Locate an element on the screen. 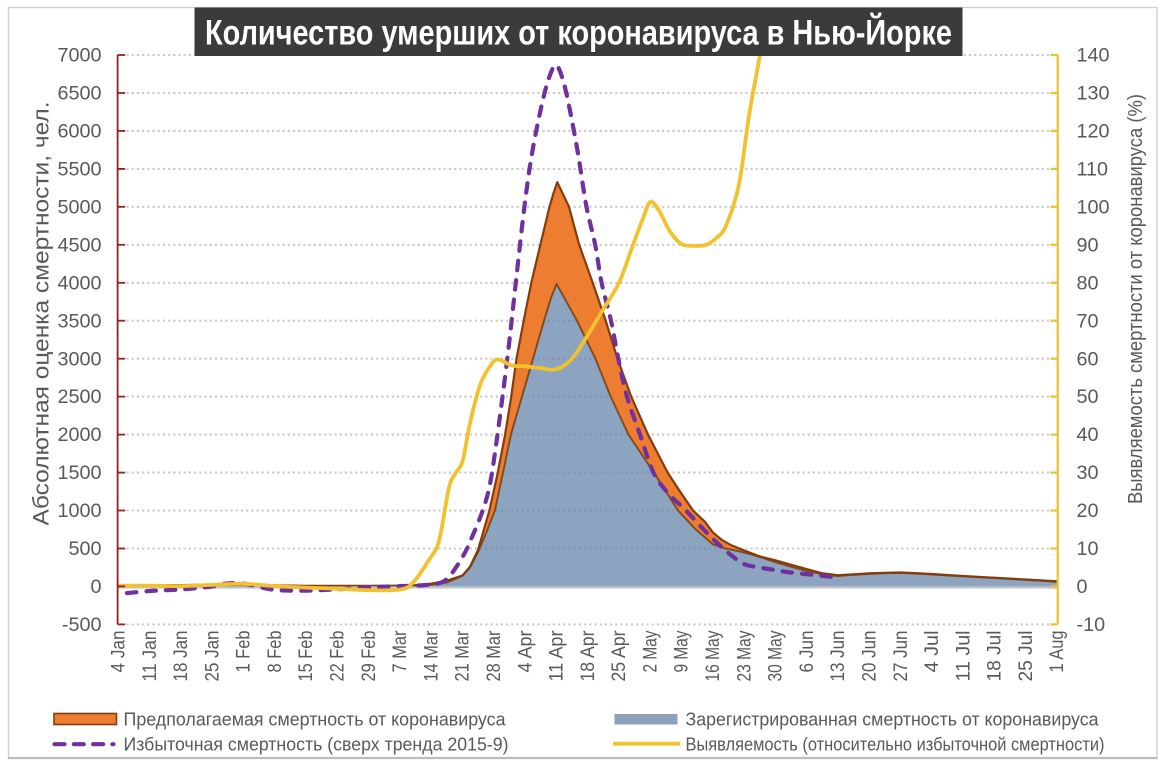 The height and width of the screenshot is (766, 1164). svg-text: 22 Feb is located at coordinates (338, 656).